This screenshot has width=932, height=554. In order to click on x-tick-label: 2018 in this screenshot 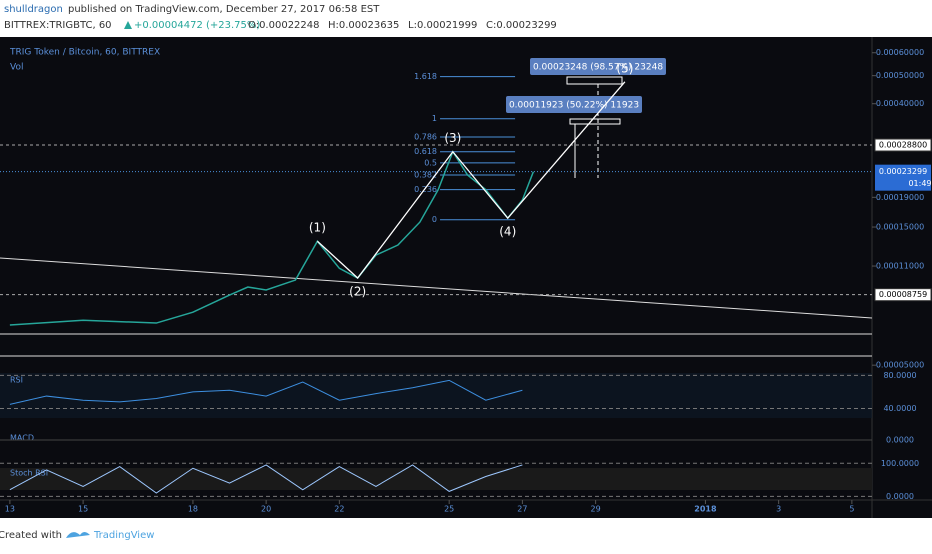, I will do `click(705, 509)`.